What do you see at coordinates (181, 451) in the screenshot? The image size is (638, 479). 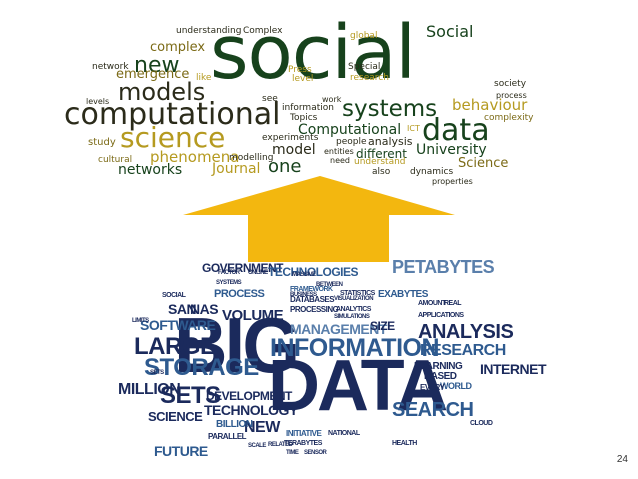 I see `cloud-word: FUTURE` at bounding box center [181, 451].